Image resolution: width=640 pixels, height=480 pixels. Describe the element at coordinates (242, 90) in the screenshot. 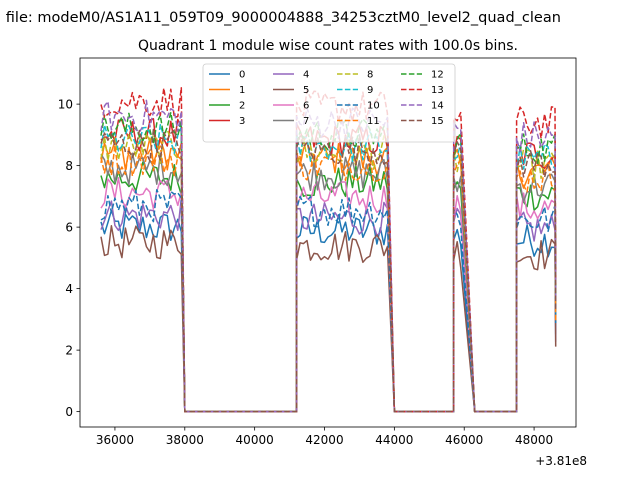

I see `legend-label-1: 1` at that location.